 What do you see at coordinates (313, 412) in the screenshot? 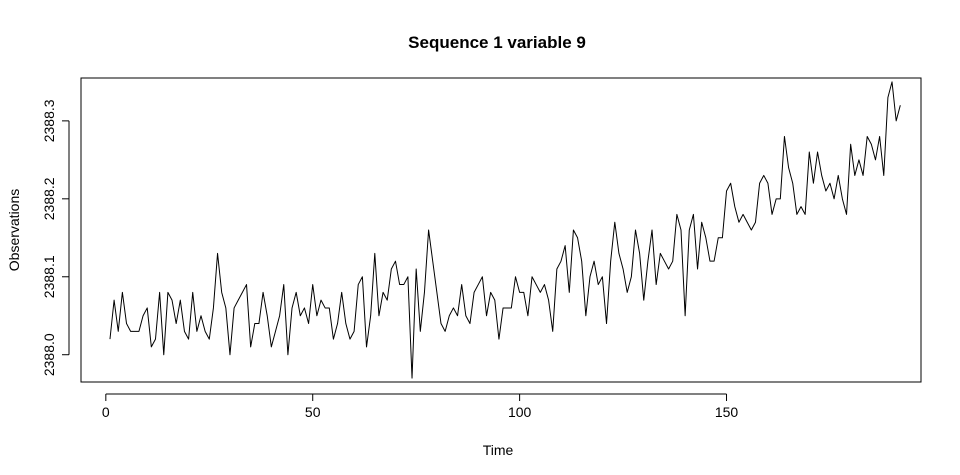
I see `x-tick-label: 50` at bounding box center [313, 412].